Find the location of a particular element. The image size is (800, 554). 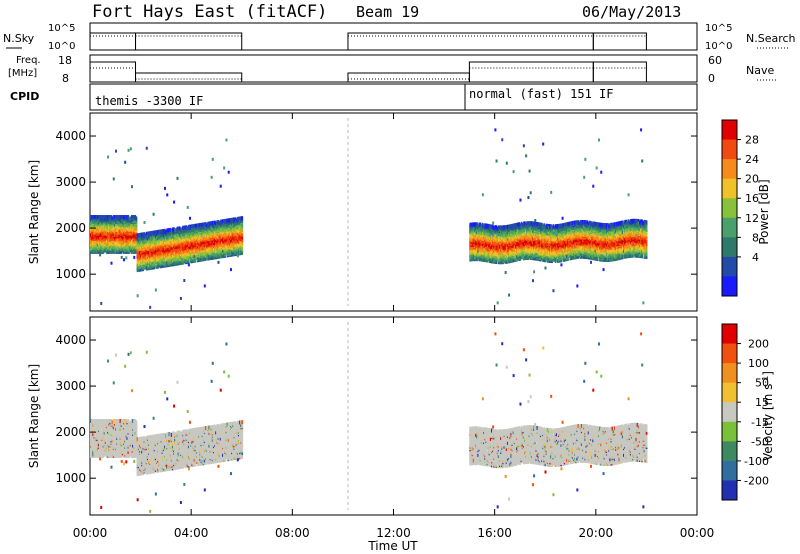

noise-left-tick-low: 10^0 is located at coordinates (61, 46).